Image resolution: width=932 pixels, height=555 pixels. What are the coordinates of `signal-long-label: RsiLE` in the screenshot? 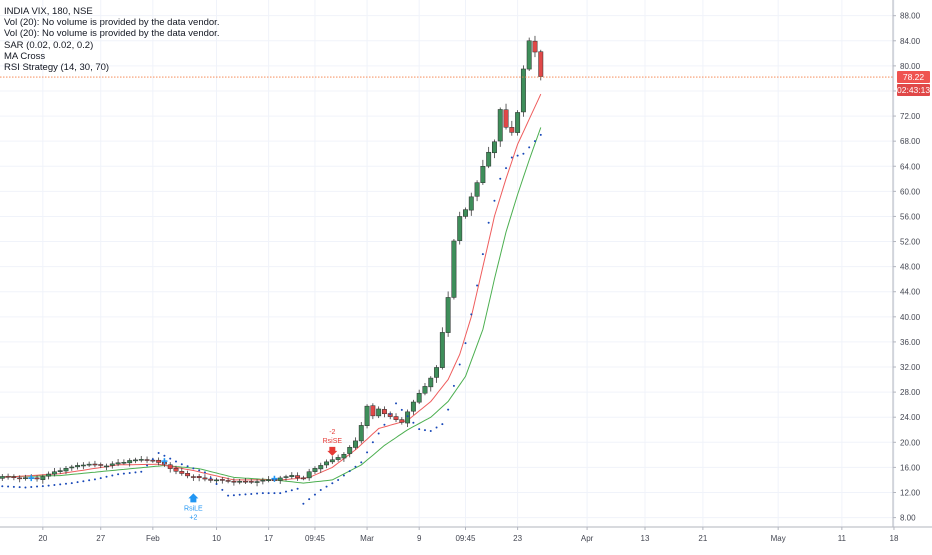 It's located at (193, 508).